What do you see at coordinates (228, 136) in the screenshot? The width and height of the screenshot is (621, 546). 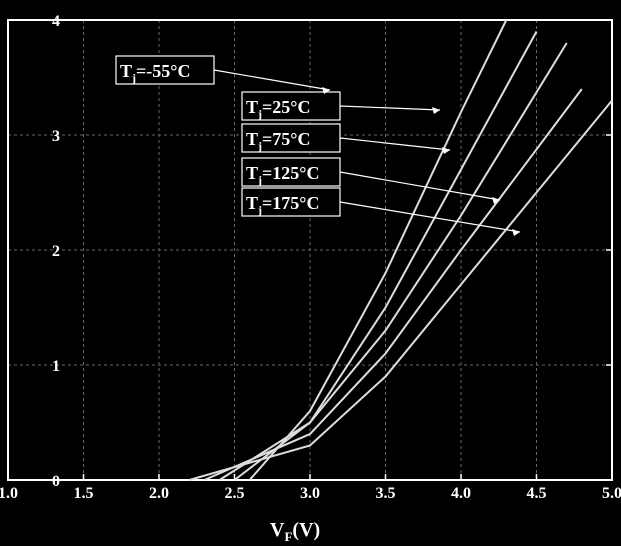 I see `legend: Tj=-55°C Tj=25°C Tj=75°C Tj=125°C Tj=175°C` at bounding box center [228, 136].